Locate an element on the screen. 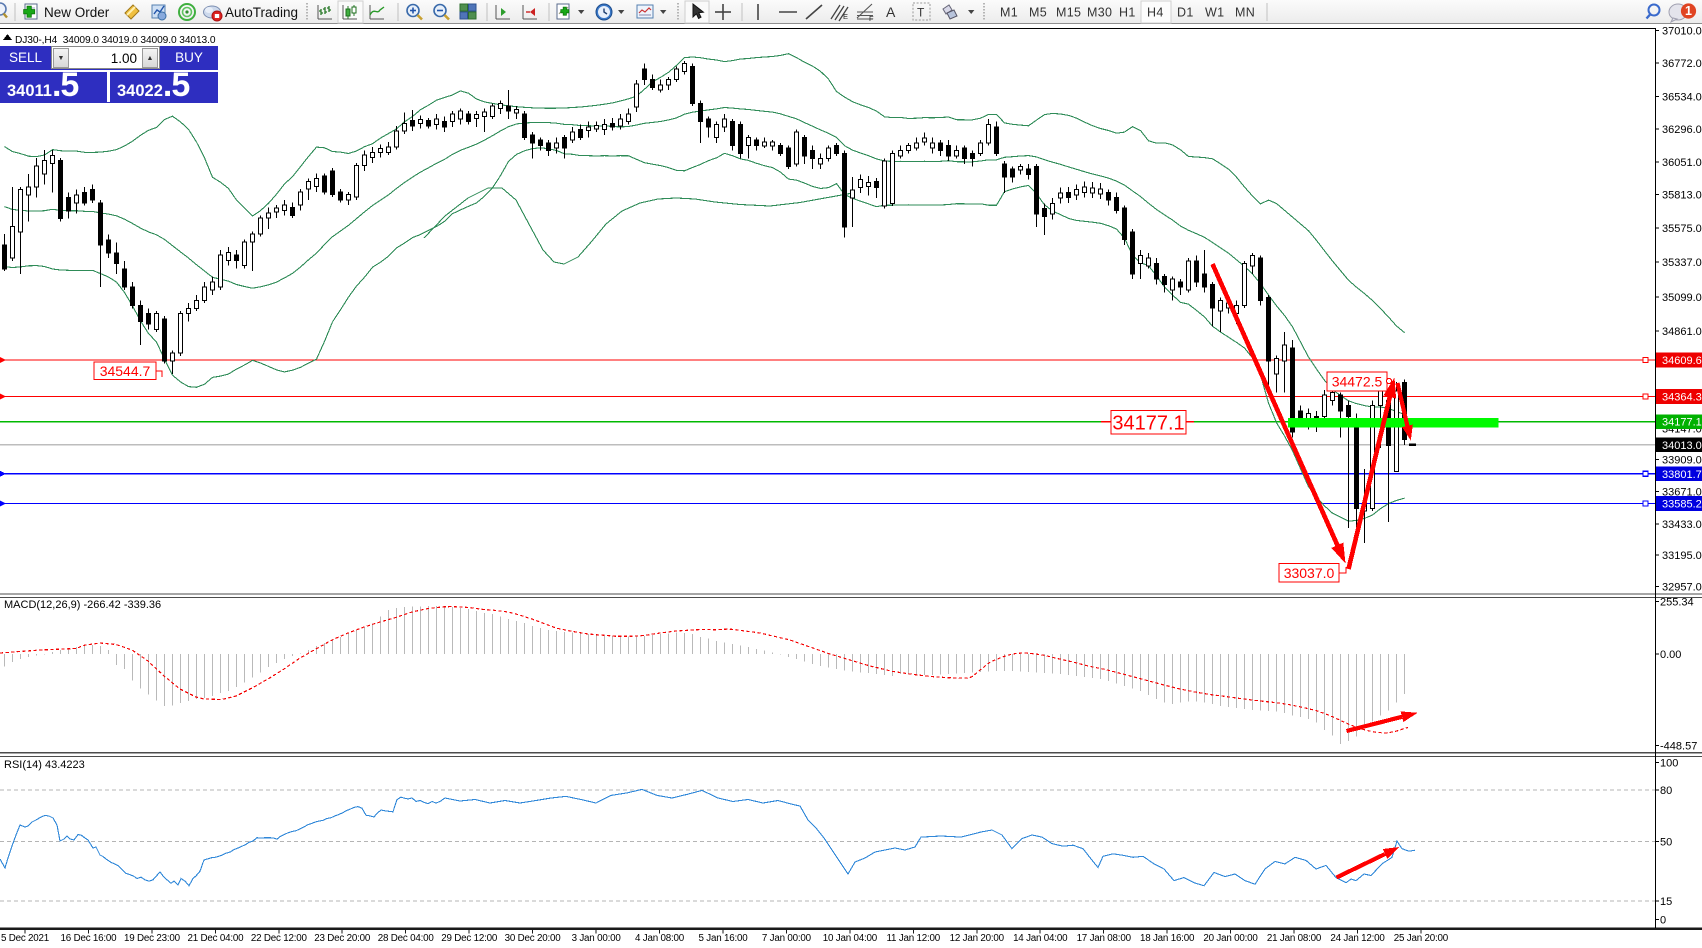 This screenshot has height=948, width=1702. svg-text: -448.57 is located at coordinates (1678, 746).